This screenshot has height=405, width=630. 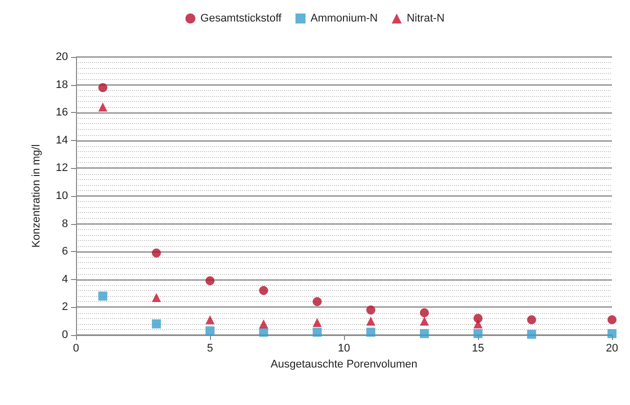 What do you see at coordinates (62, 140) in the screenshot?
I see `y-tick-label: 14` at bounding box center [62, 140].